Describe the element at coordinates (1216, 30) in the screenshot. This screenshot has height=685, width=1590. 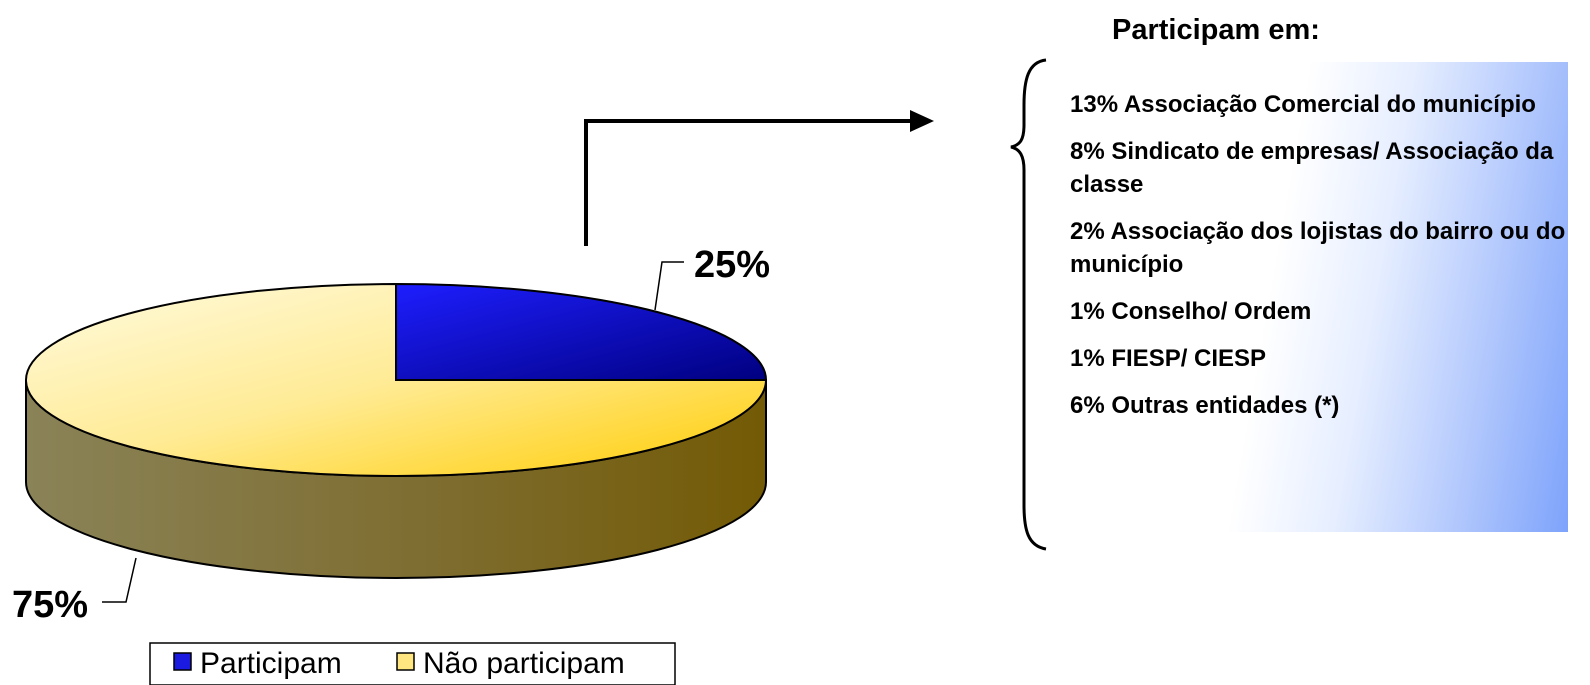
I see `breakdown-title: Participam em:` at that location.